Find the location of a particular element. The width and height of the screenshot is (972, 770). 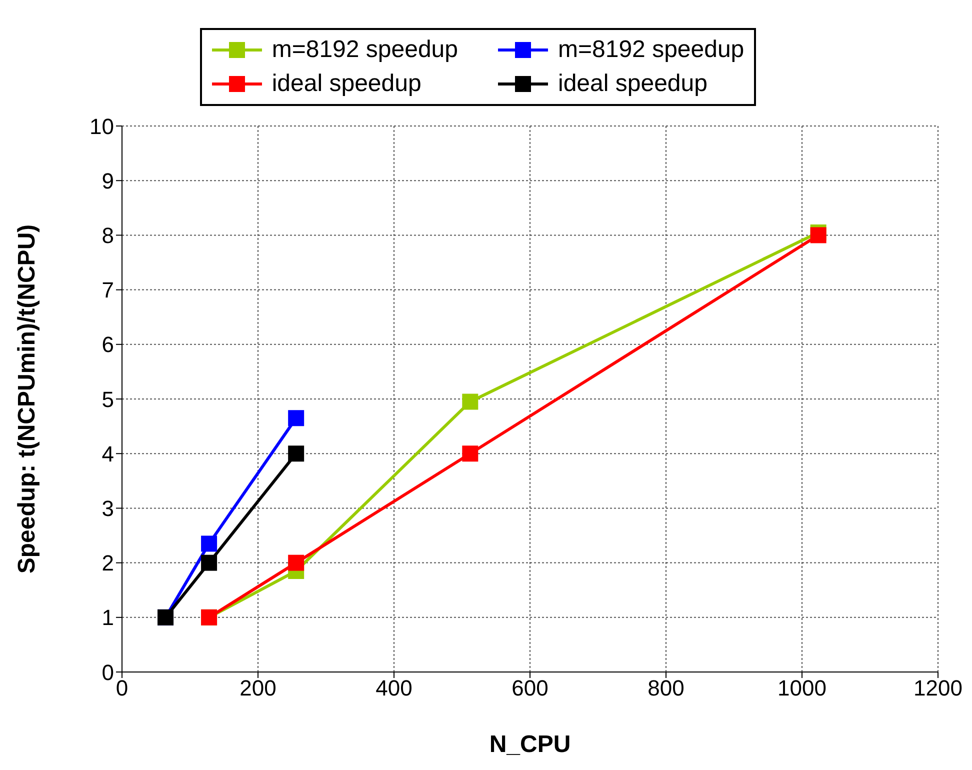

y-tick-label: 3 is located at coordinates (108, 509).